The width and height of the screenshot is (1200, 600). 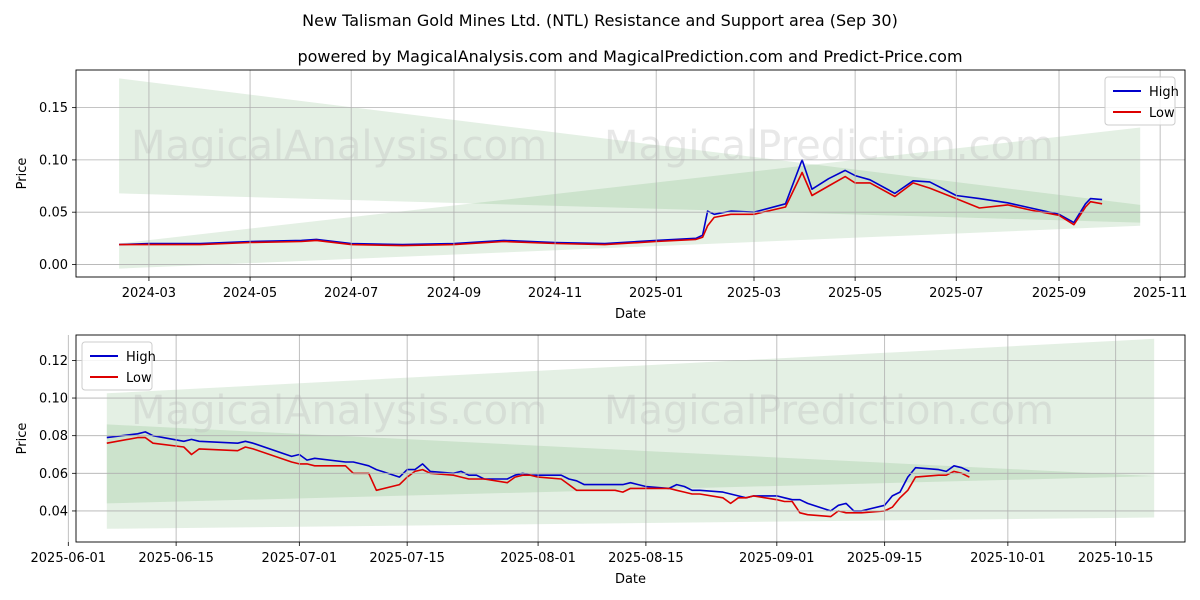 What do you see at coordinates (956, 293) in the screenshot?
I see `x-tick-label: 2025-07` at bounding box center [956, 293].